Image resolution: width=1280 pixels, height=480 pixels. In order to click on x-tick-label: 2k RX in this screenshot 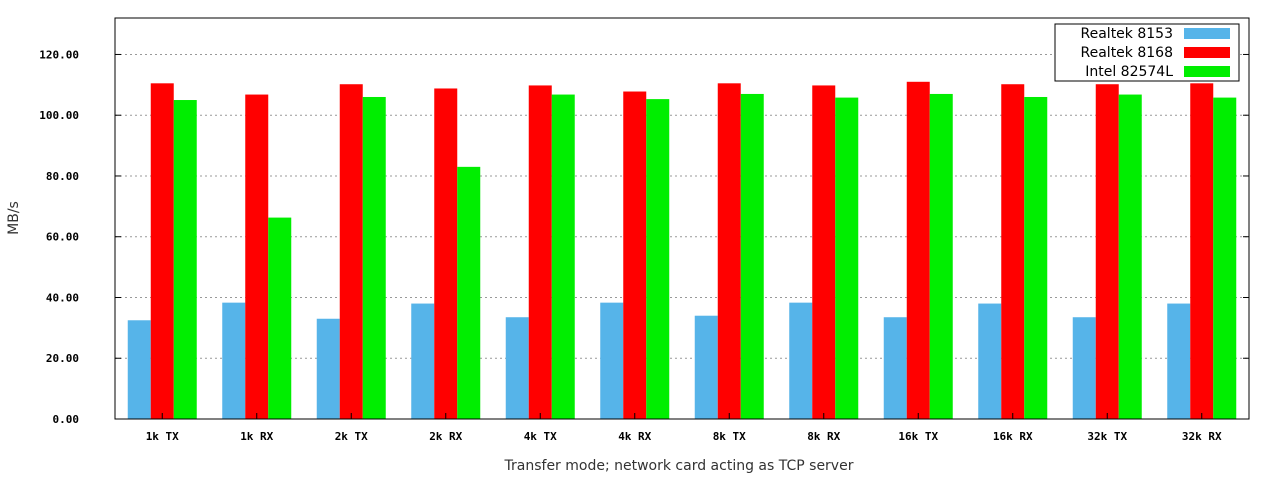, I will do `click(445, 436)`.